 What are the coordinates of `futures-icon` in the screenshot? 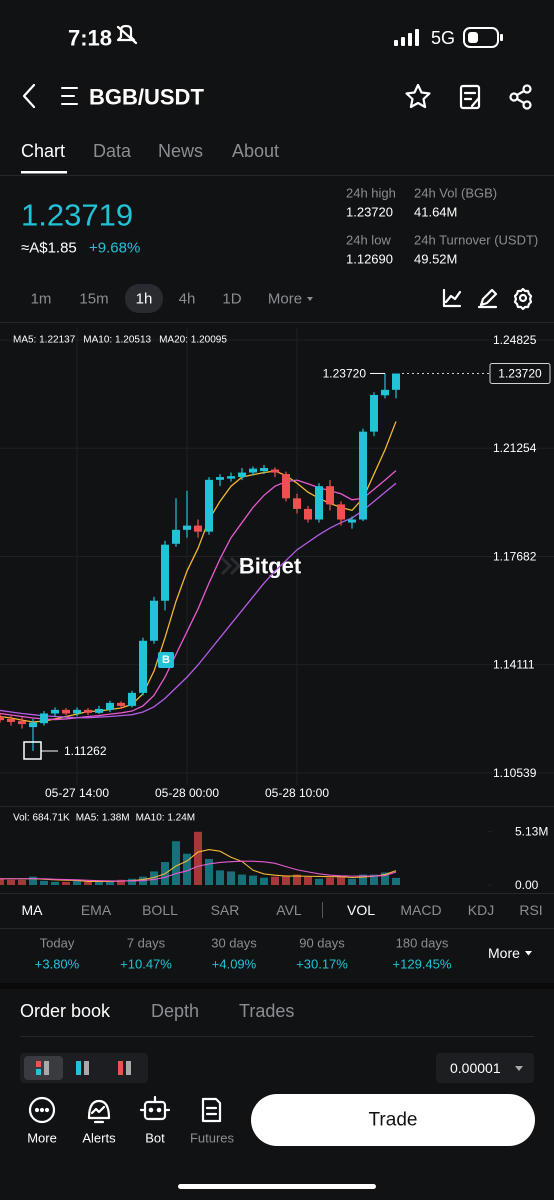 It's located at (211, 1110).